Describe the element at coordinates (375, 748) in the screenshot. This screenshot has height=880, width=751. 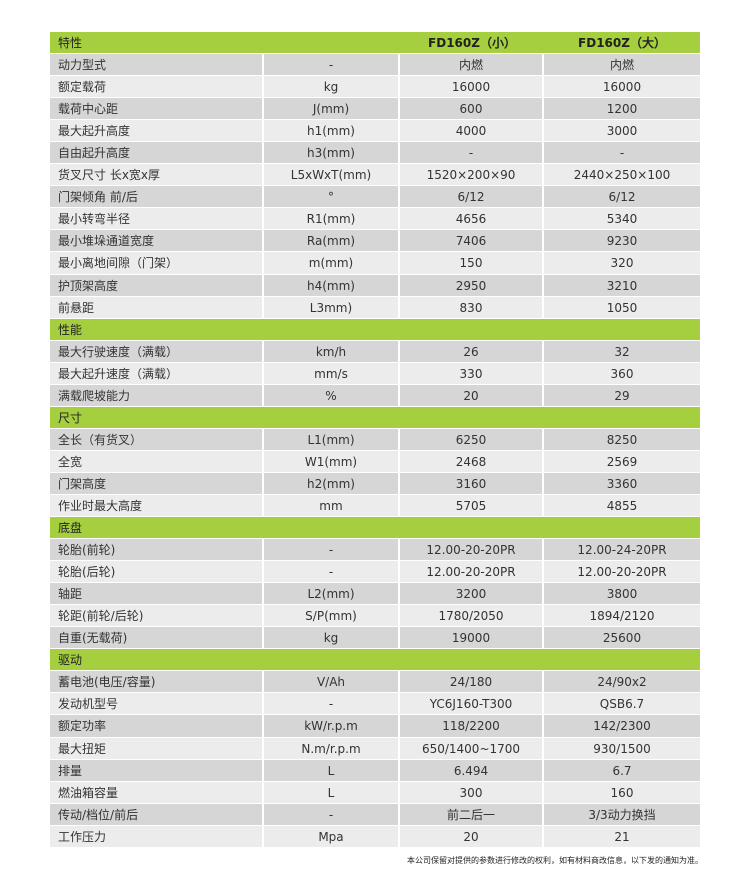
I see `table-row: 最大扭矩 N.m/r.p.m 650/1400~1700 930/1500` at that location.